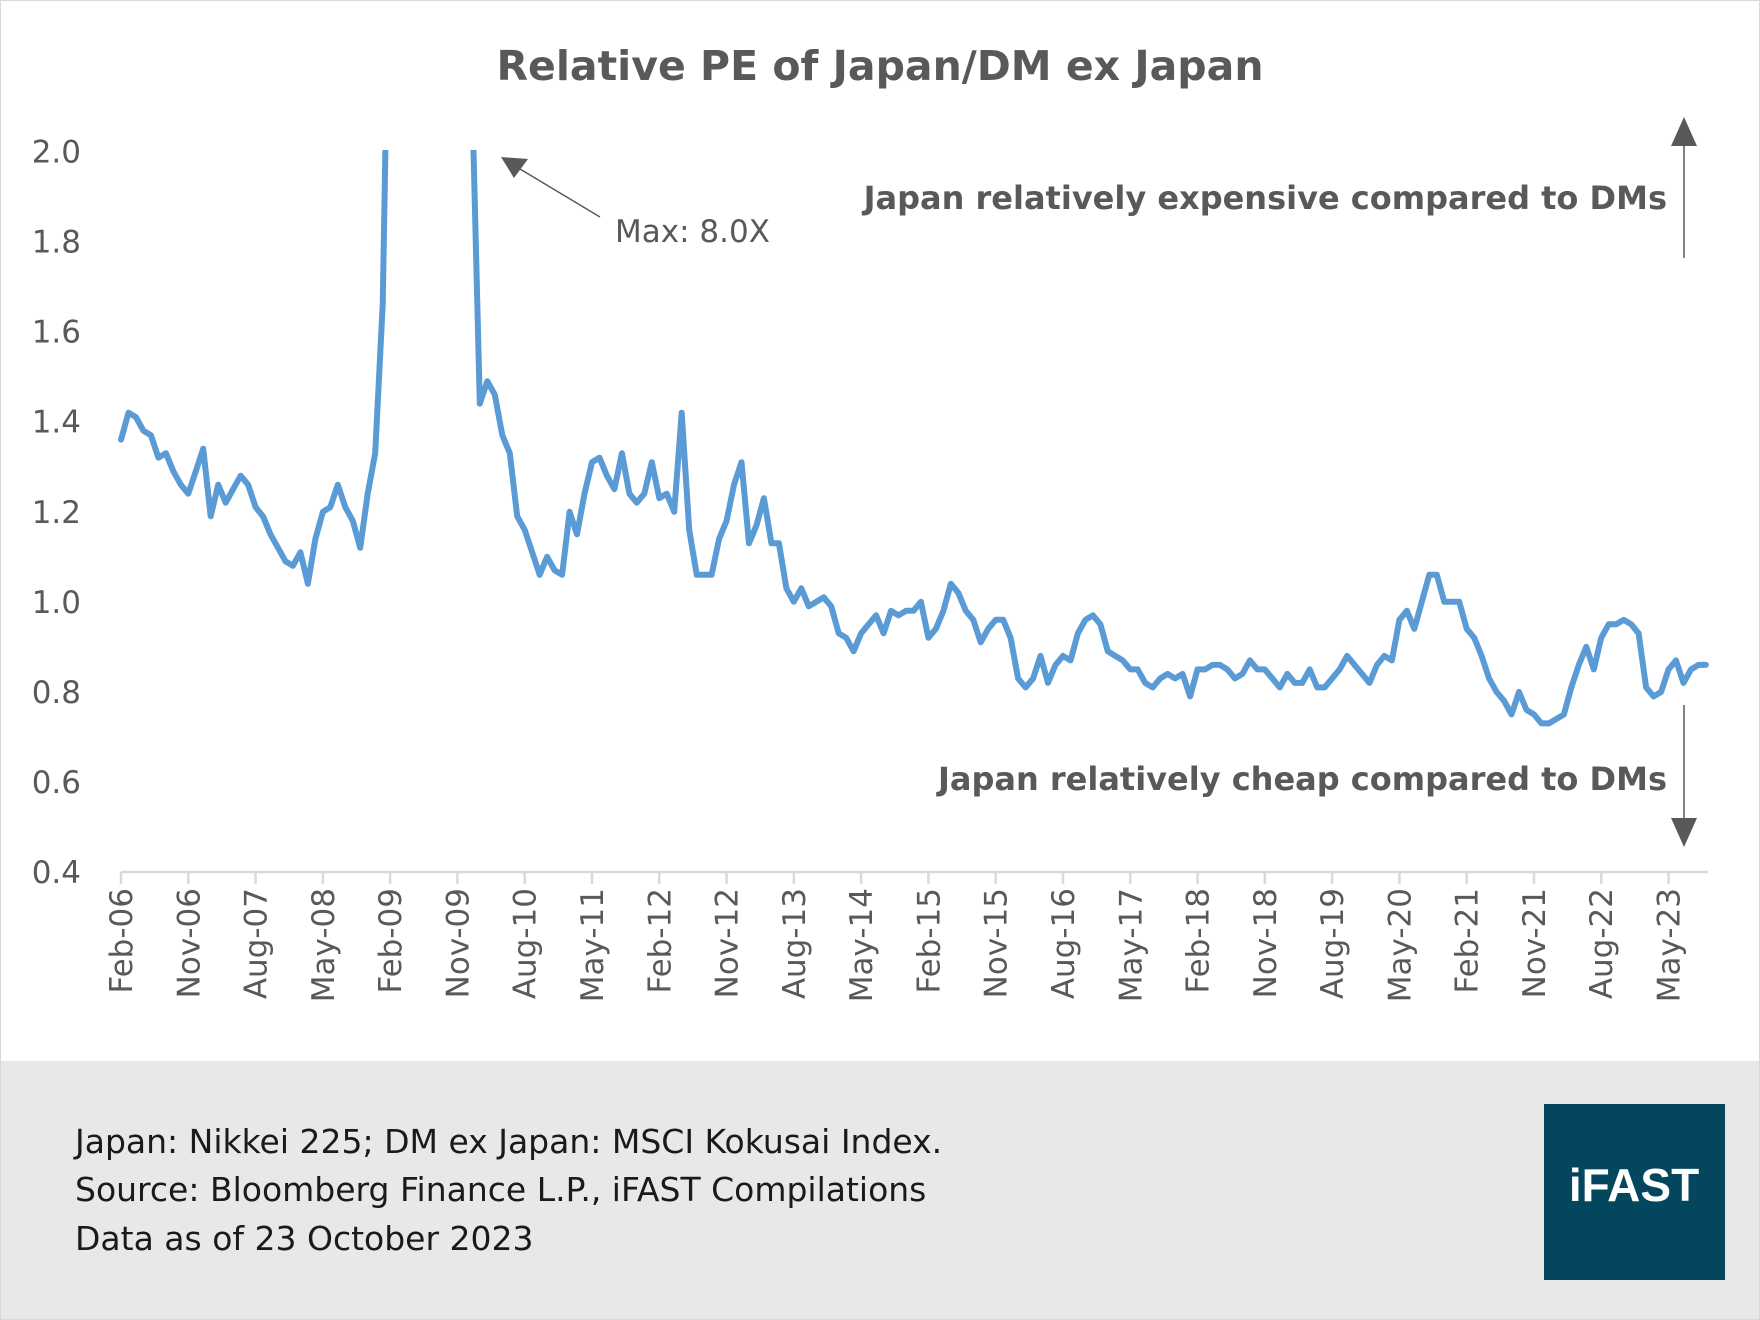 The image size is (1760, 1320). I want to click on x-tick-label: Feb-21, so click(1468, 941).